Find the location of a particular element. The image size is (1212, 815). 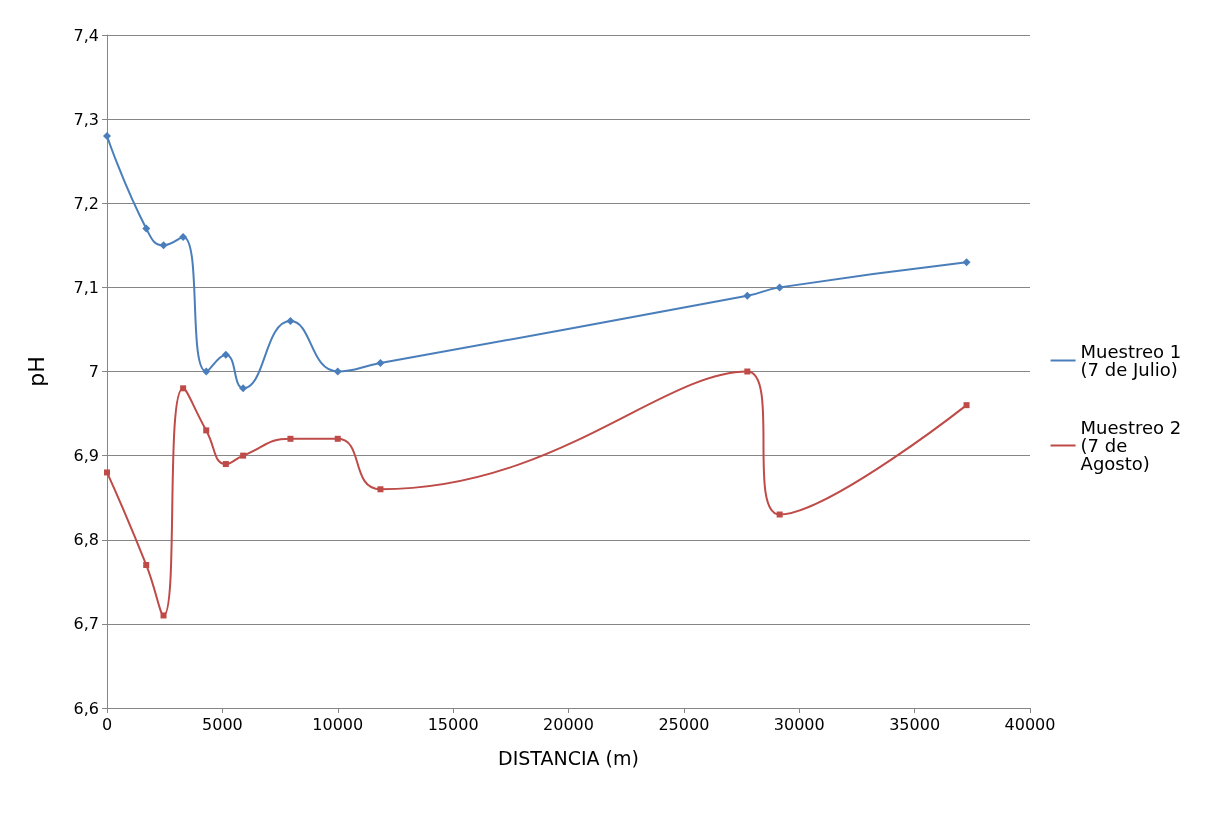

y-tick-label: 7 is located at coordinates (93, 371).